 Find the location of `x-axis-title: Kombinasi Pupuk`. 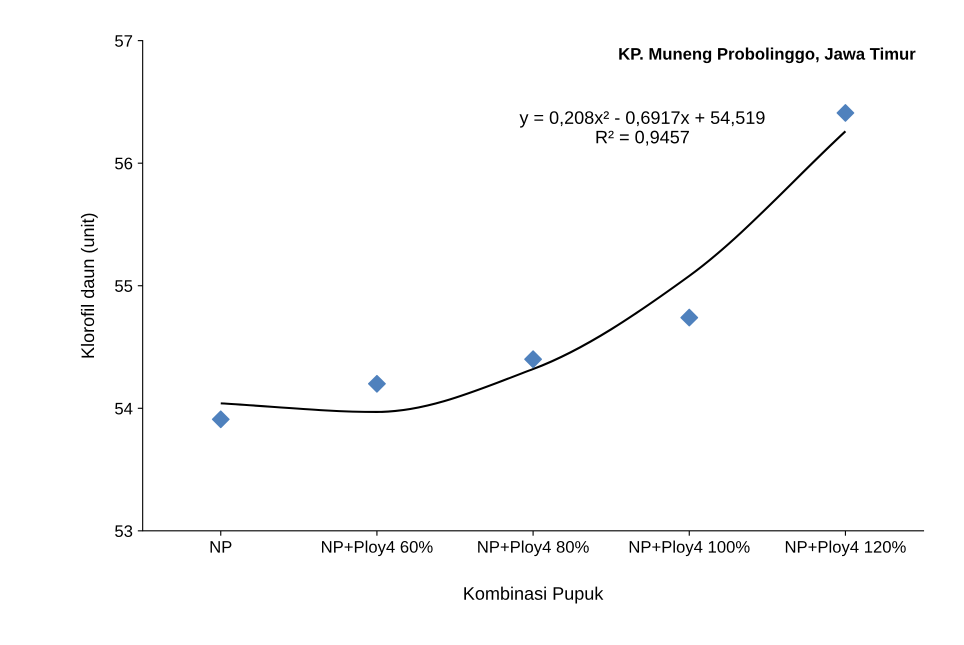

x-axis-title: Kombinasi Pupuk is located at coordinates (534, 595).